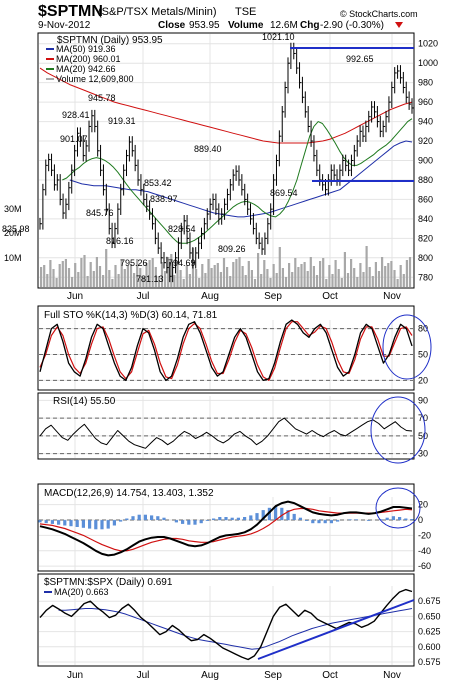 Image resolution: width=468 pixels, height=689 pixels. What do you see at coordinates (360, 59) in the screenshot?
I see `price-point-label: 992.65` at bounding box center [360, 59].